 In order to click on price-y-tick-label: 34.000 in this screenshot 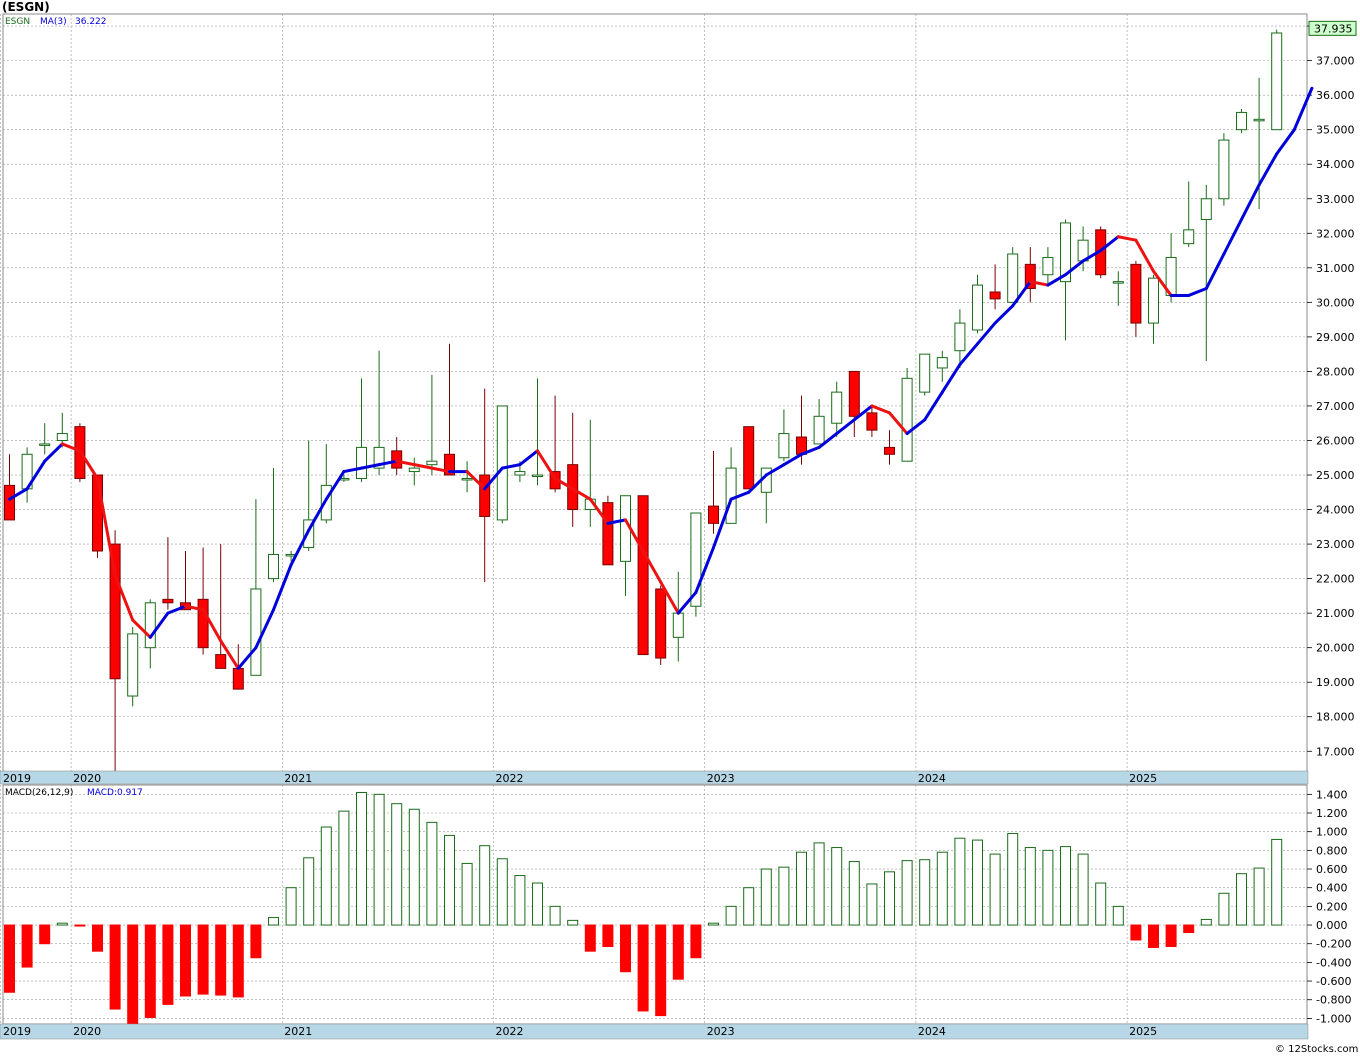, I will do `click(1335, 164)`.